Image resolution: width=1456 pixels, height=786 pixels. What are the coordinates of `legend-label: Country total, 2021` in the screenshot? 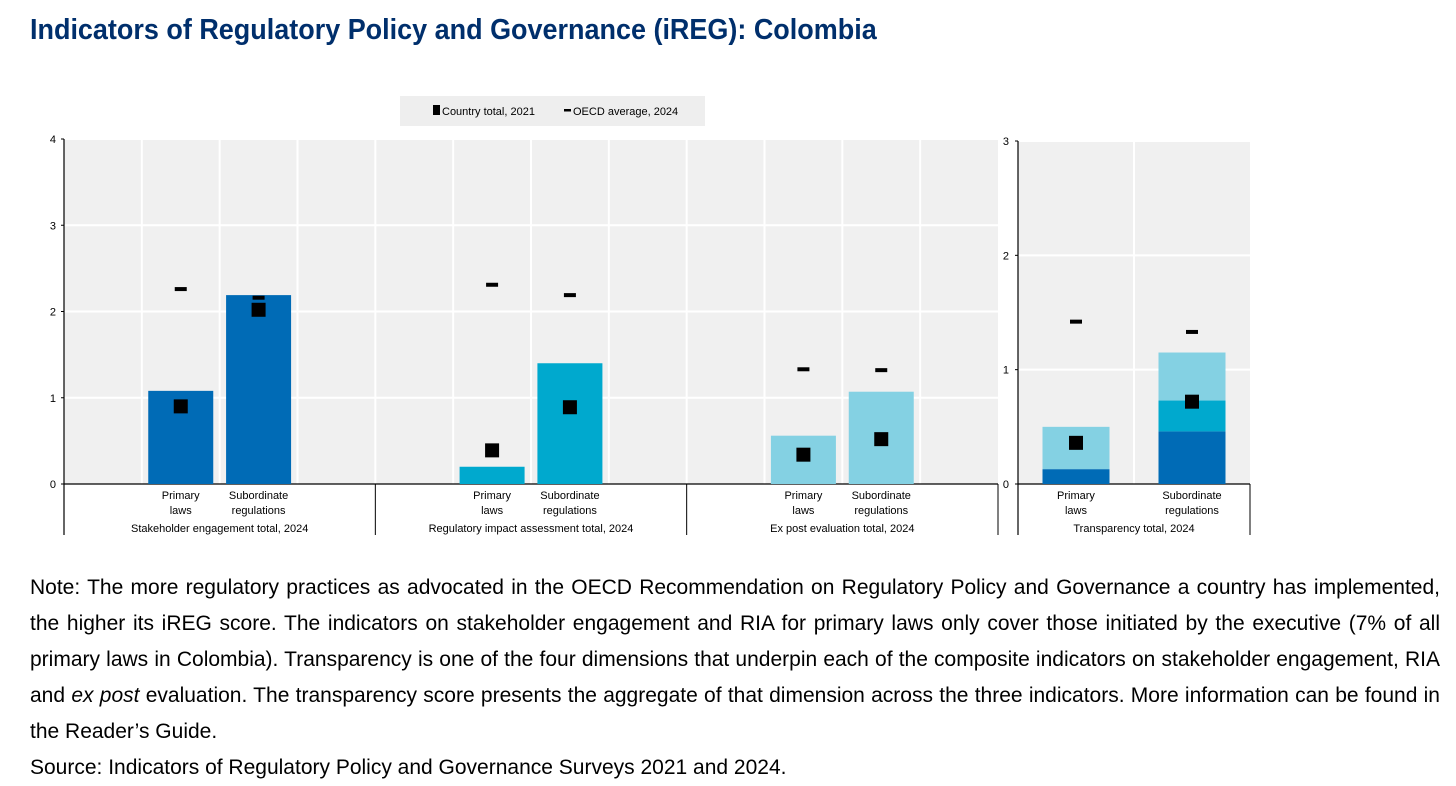 It's located at (488, 112).